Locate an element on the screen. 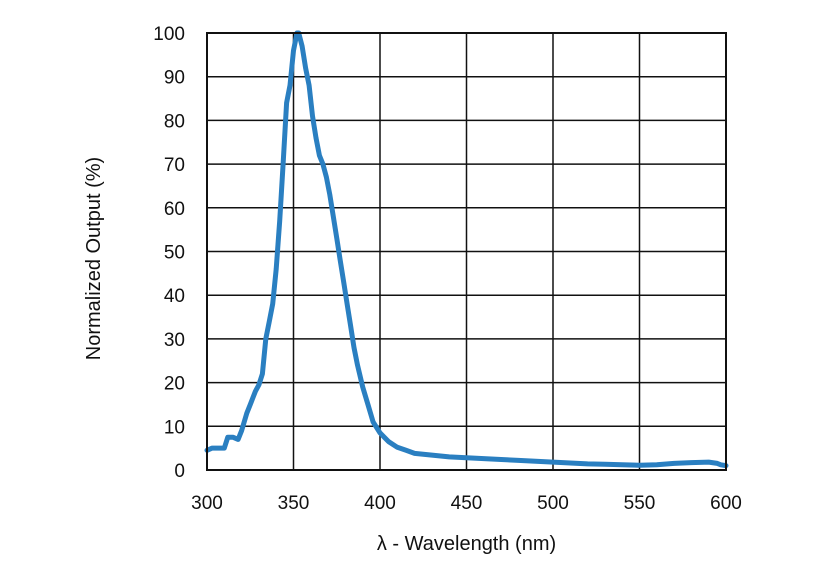 The width and height of the screenshot is (824, 571). x-tick-label: 600 is located at coordinates (726, 503).